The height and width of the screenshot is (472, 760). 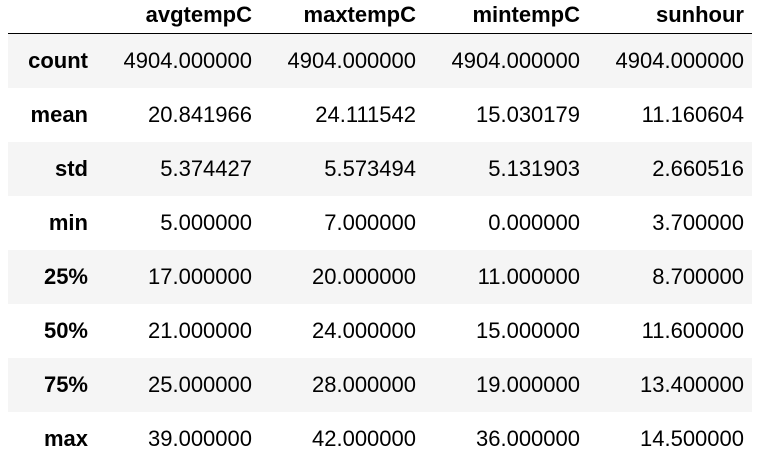 What do you see at coordinates (365, 114) in the screenshot?
I see `table-cell: 24.111542` at bounding box center [365, 114].